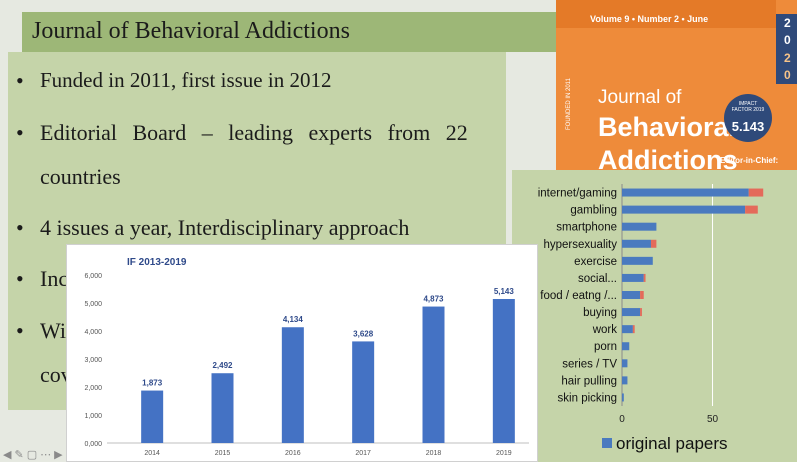  I want to click on cover-header-band, so click(666, 14).